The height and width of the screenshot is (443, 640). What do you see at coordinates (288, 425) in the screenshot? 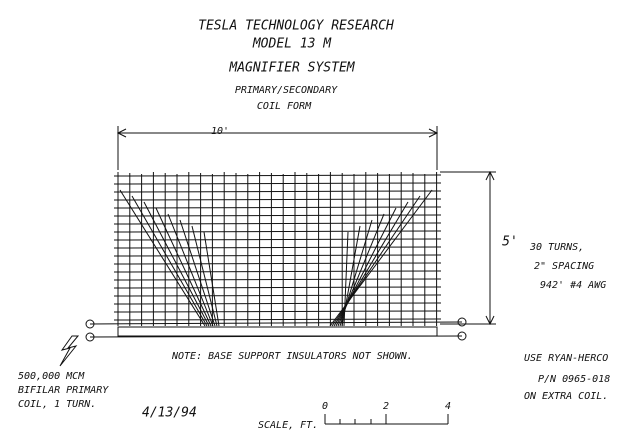
I see `scale-label: SCALE, FT.` at bounding box center [288, 425].